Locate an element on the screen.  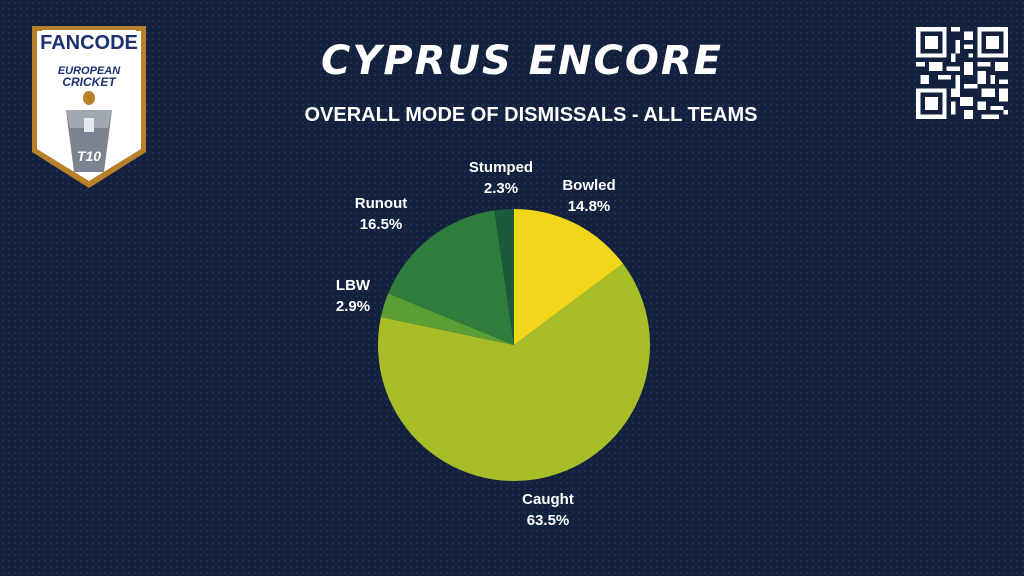
slice-value-runout: 16.5% is located at coordinates (381, 224).